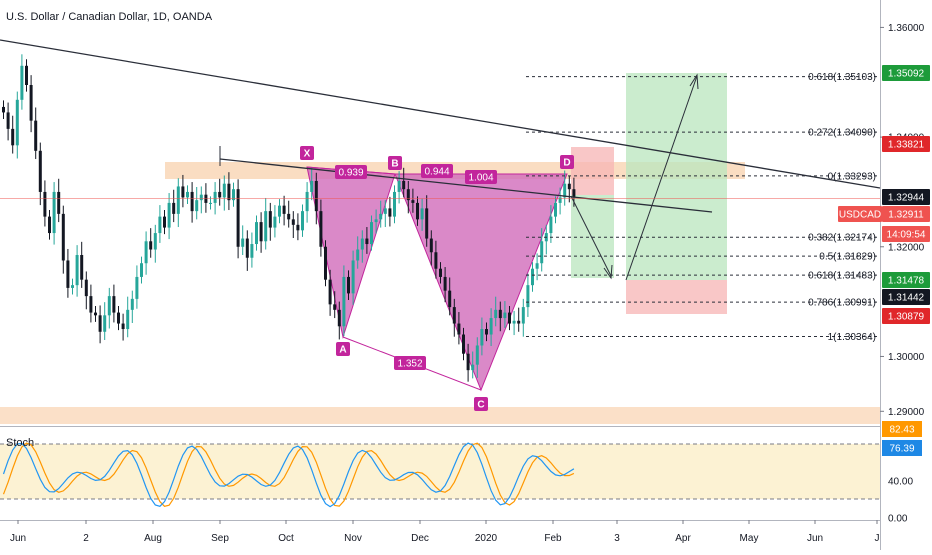 The width and height of the screenshot is (932, 555). I want to click on long-stop-zone, so click(676, 297).